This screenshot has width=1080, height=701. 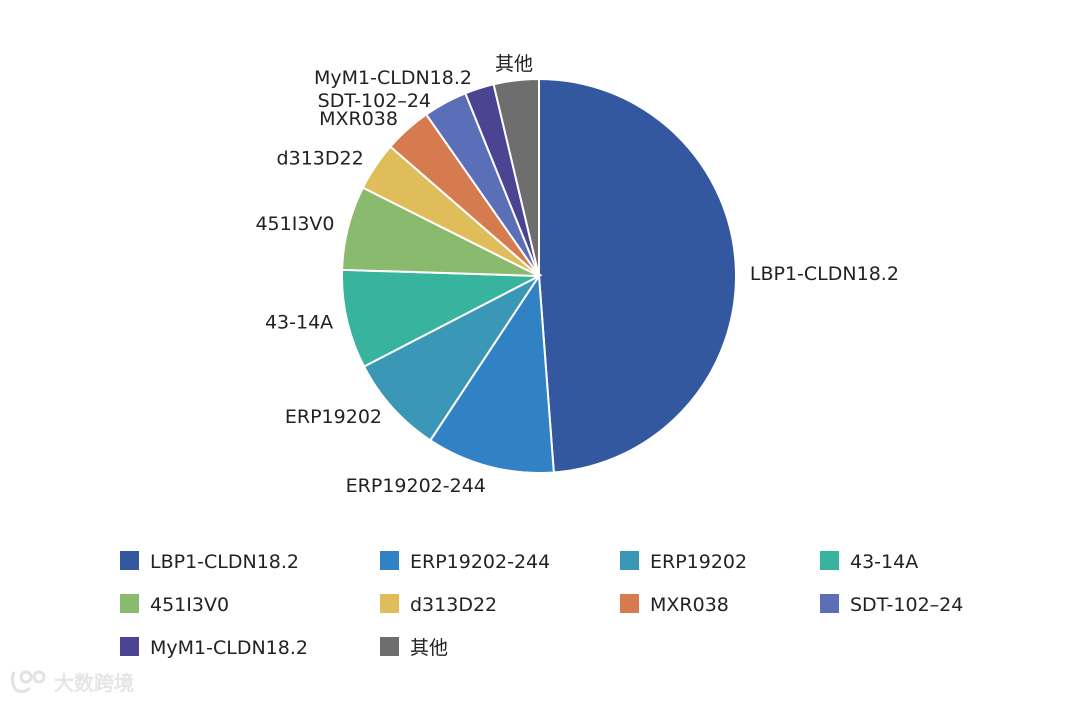 I want to click on slice-label-erp19202: ERP19202, so click(x=333, y=417).